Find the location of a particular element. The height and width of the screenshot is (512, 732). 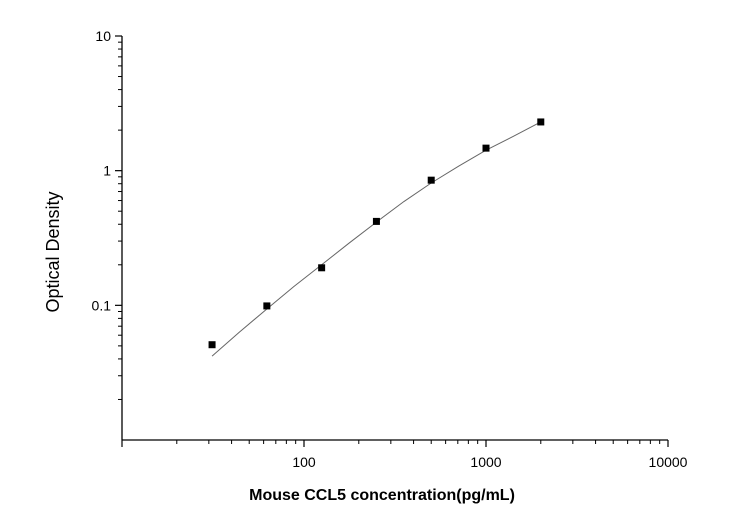

y-tick-label: 0.1 is located at coordinates (102, 305).